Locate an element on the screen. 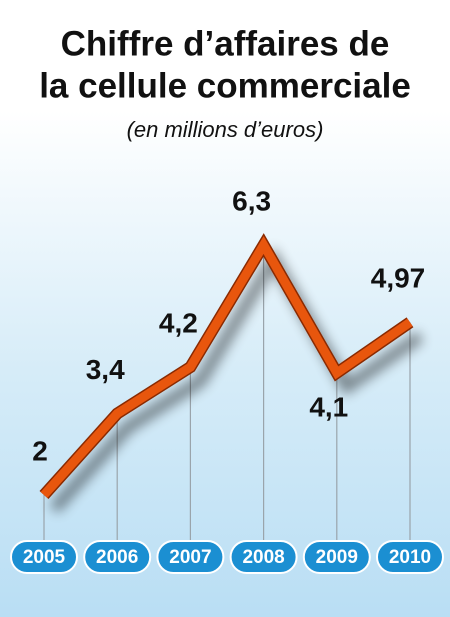 The image size is (450, 617). value-label: 4,1 is located at coordinates (328, 406).